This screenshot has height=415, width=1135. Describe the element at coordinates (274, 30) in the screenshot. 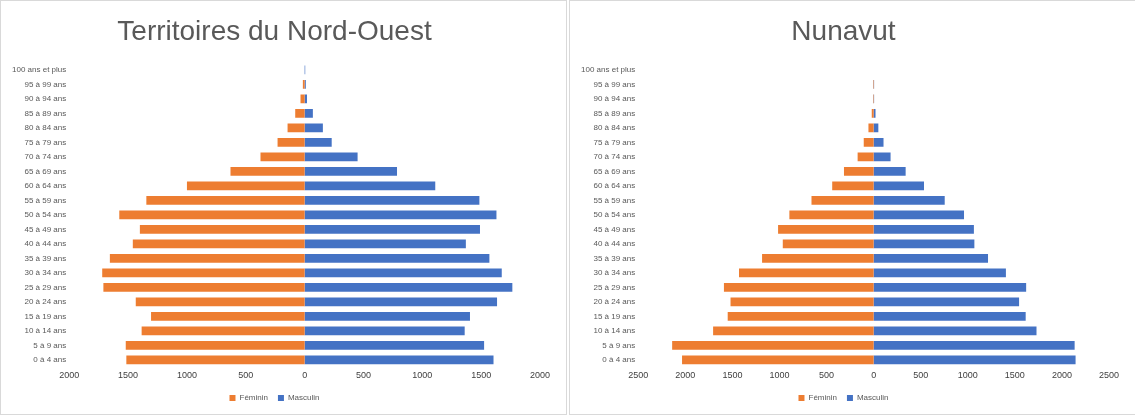

I see `chart-title: Territoires du Nord-Ouest` at that location.